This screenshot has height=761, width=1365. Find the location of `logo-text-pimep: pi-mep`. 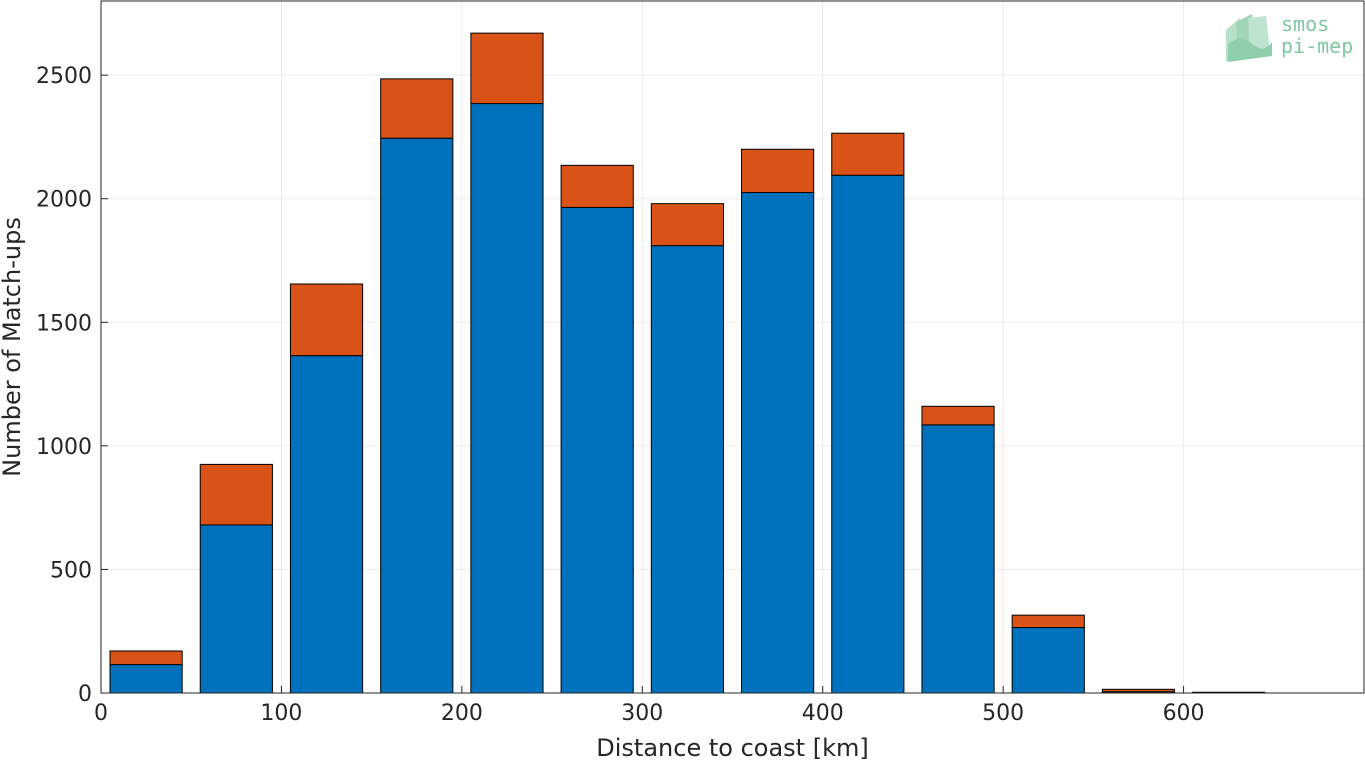

logo-text-pimep: pi-mep is located at coordinates (1317, 46).